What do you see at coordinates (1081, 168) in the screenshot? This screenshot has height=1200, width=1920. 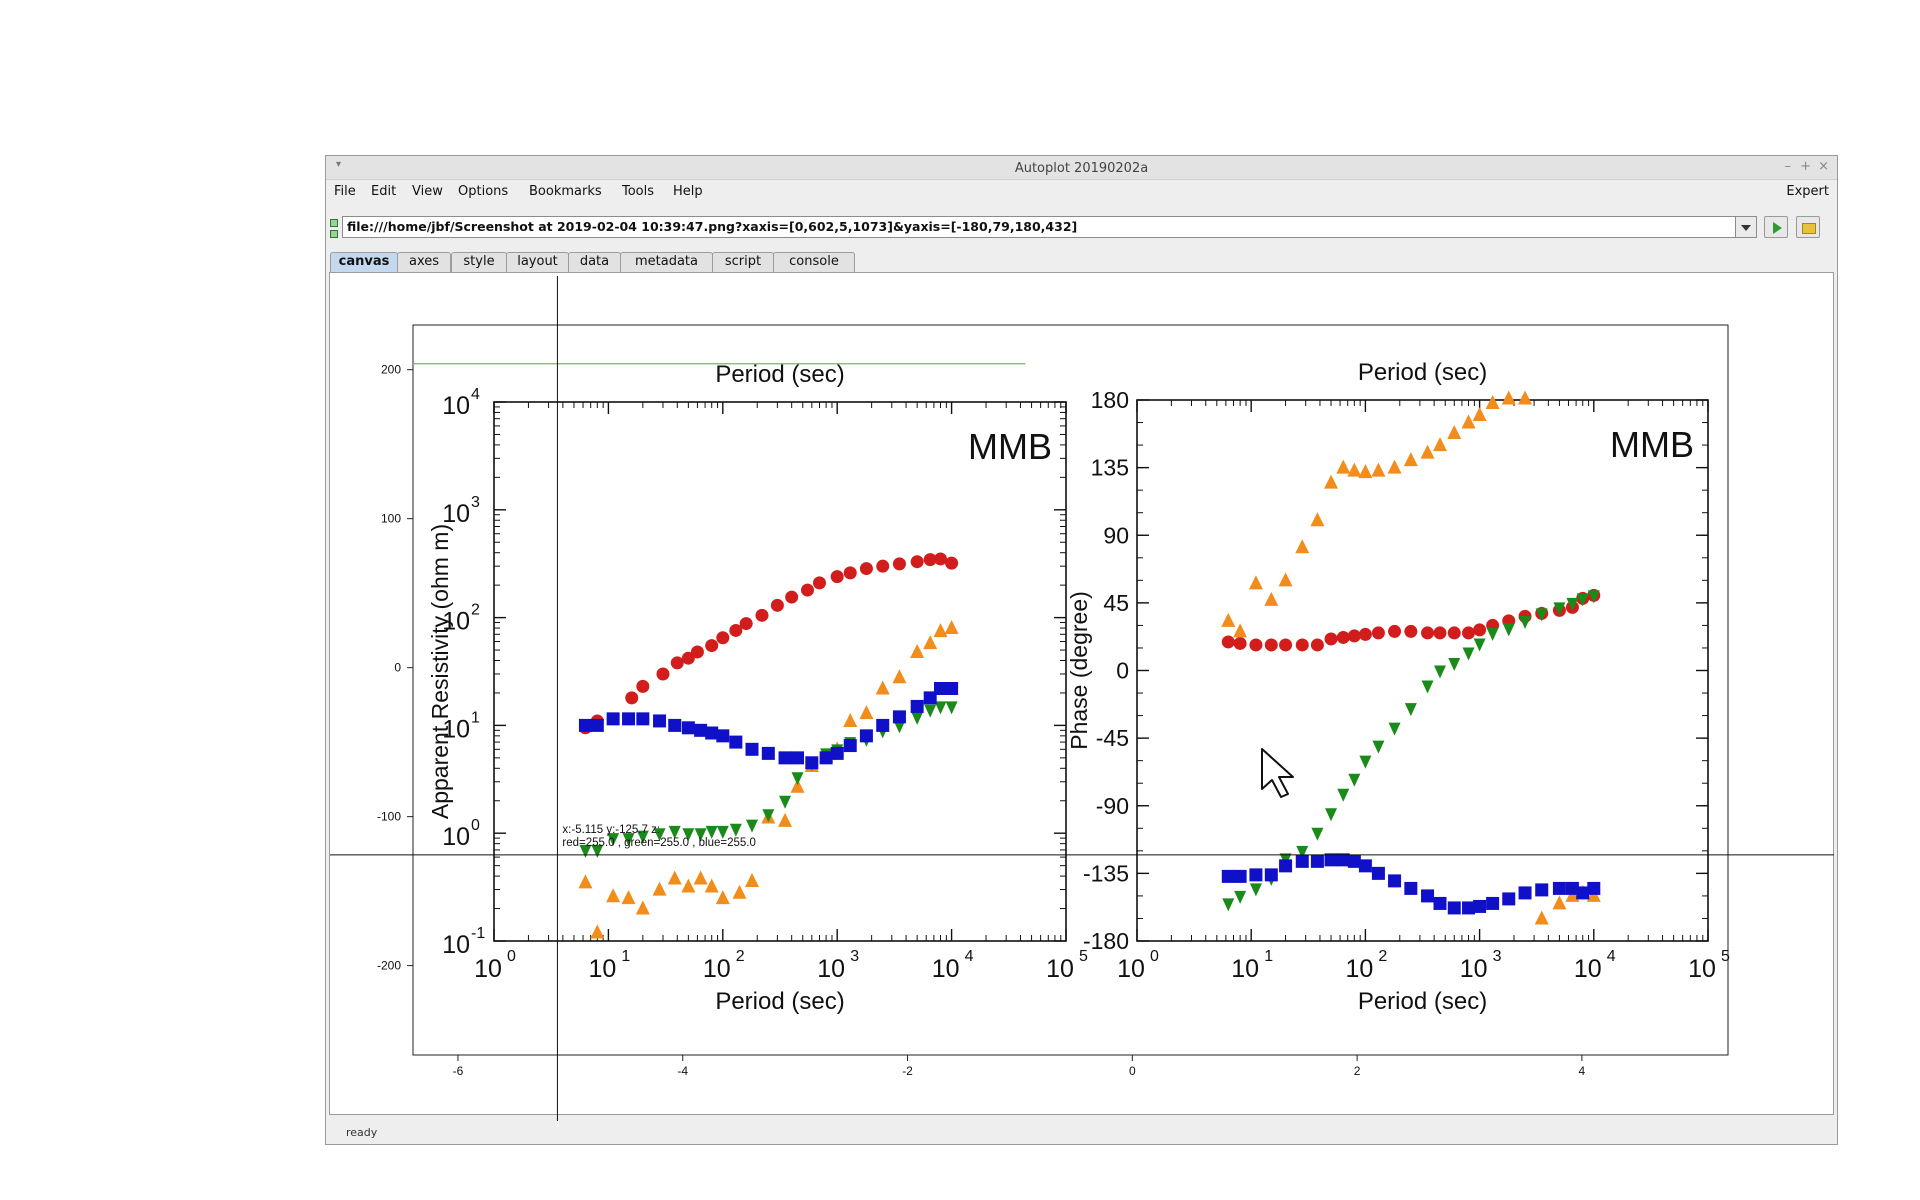 I see `title-bar: ▾ Autoplot 20190202a – + ×` at bounding box center [1081, 168].